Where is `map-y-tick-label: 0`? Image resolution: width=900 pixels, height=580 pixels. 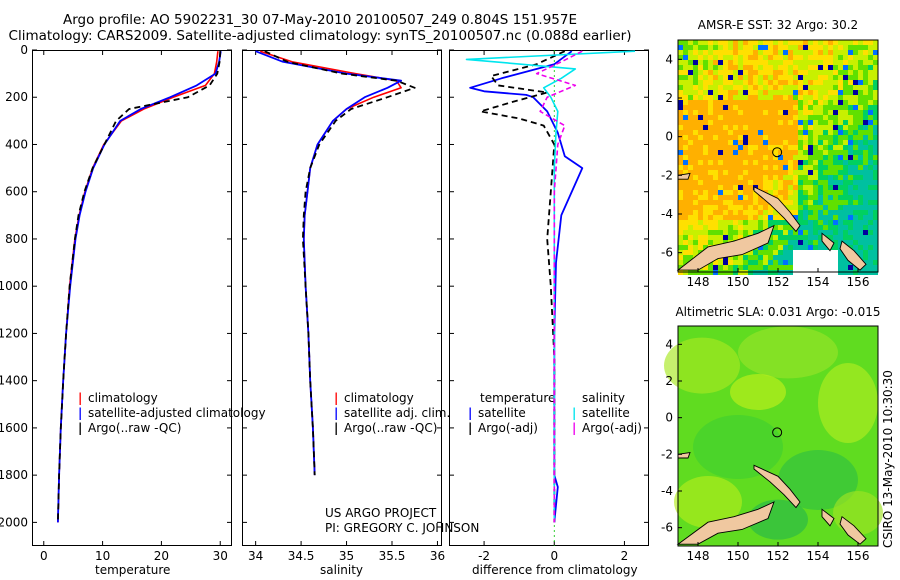 map-y-tick-label: 0 is located at coordinates (669, 137).